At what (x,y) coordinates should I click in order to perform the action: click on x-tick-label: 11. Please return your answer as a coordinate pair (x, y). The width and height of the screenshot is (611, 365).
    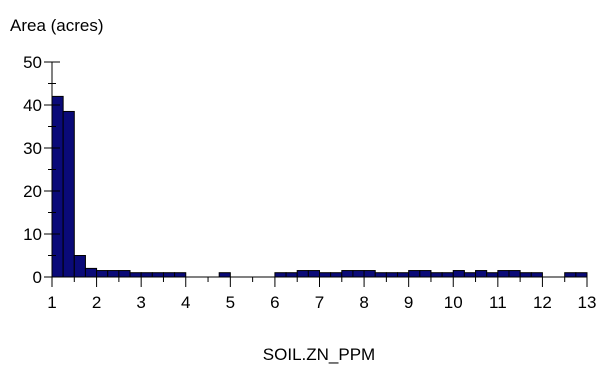
    Looking at the image, I should click on (498, 302).